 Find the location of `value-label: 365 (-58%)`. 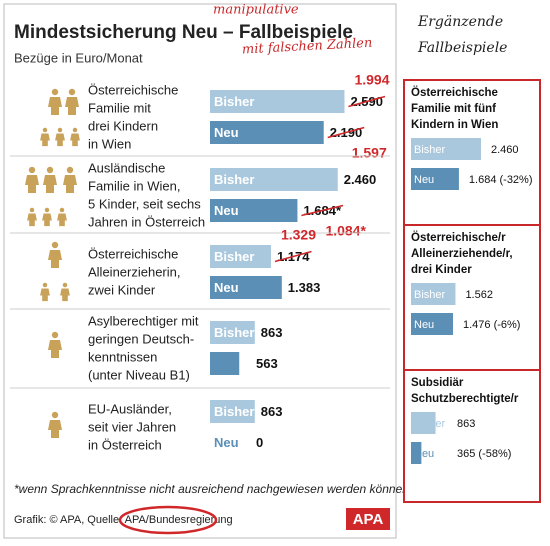

value-label: 365 (-58%) is located at coordinates (484, 454).